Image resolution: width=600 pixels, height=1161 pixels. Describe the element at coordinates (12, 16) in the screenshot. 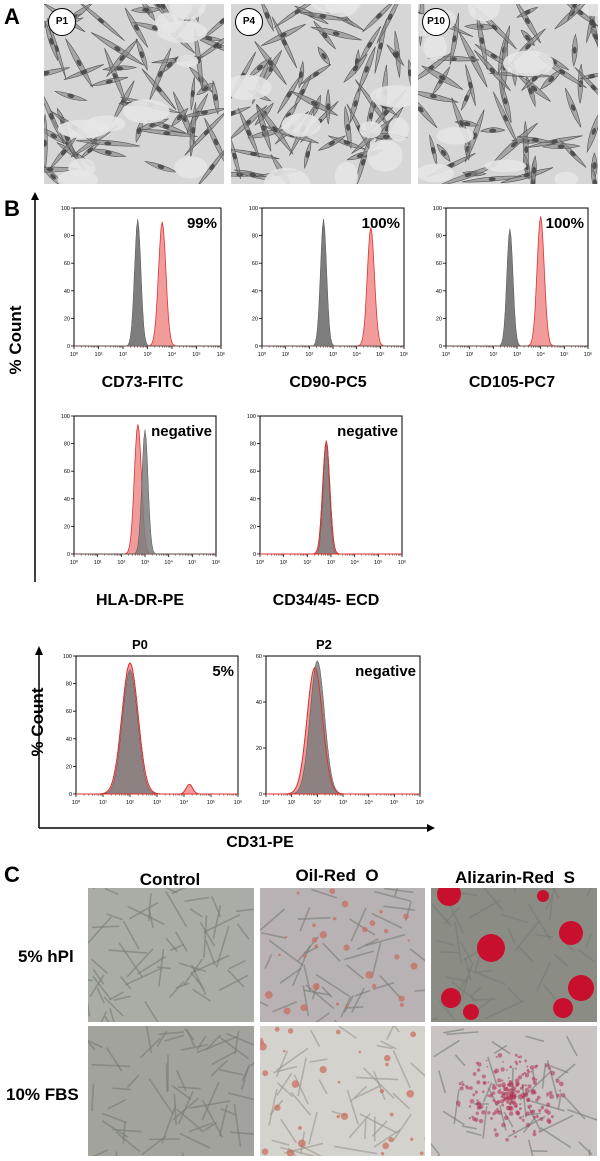

I see `panel-a-letter: A` at that location.